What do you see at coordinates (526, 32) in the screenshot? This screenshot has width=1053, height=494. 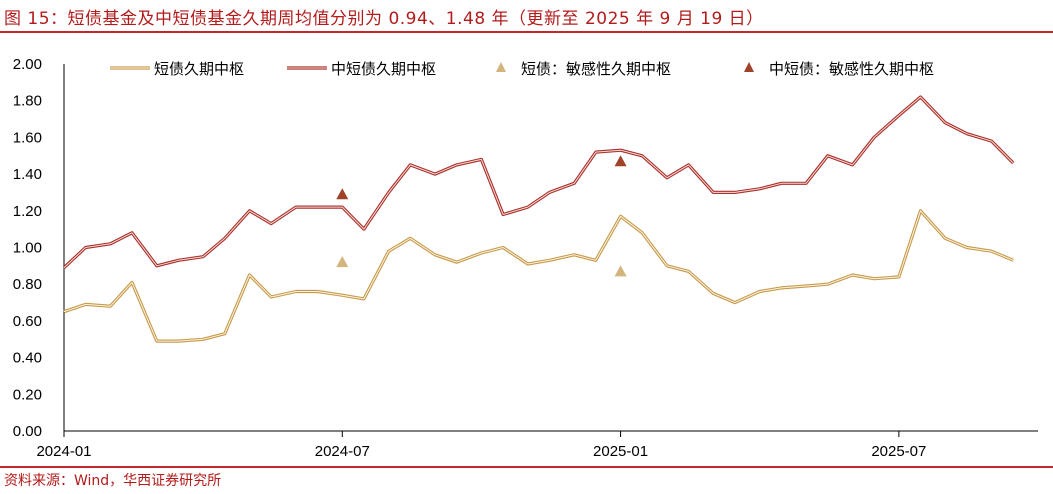 I see `title-divider` at bounding box center [526, 32].